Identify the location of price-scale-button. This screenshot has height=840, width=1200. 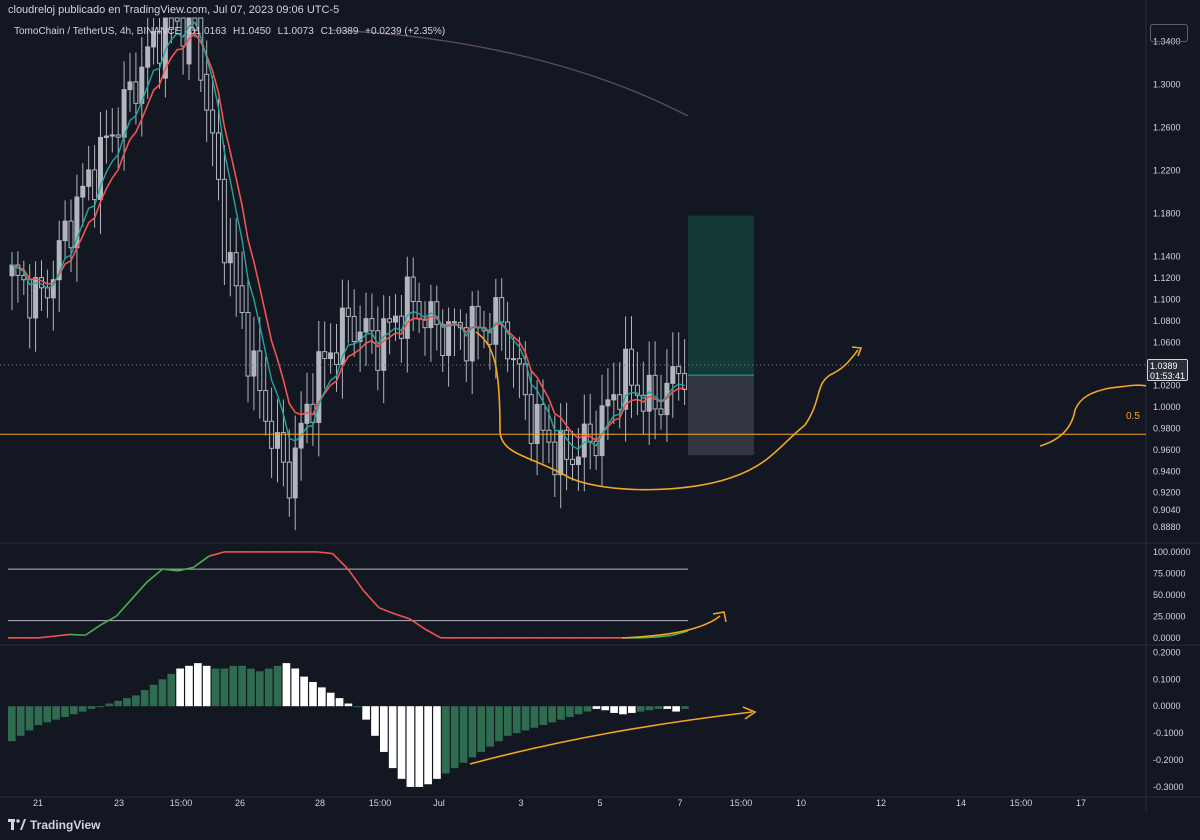
(1169, 33).